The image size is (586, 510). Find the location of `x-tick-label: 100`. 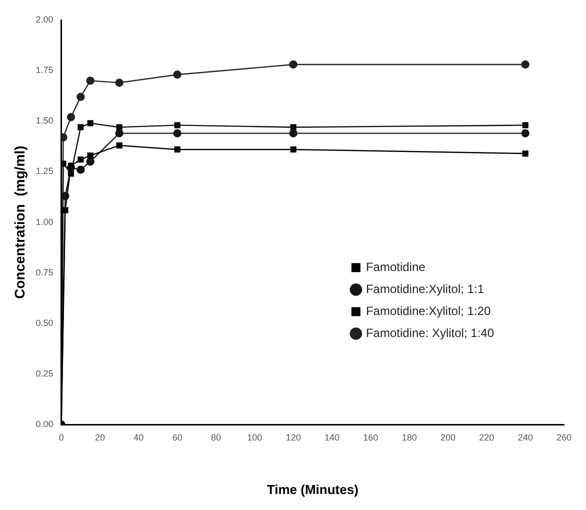

x-tick-label: 100 is located at coordinates (254, 437).